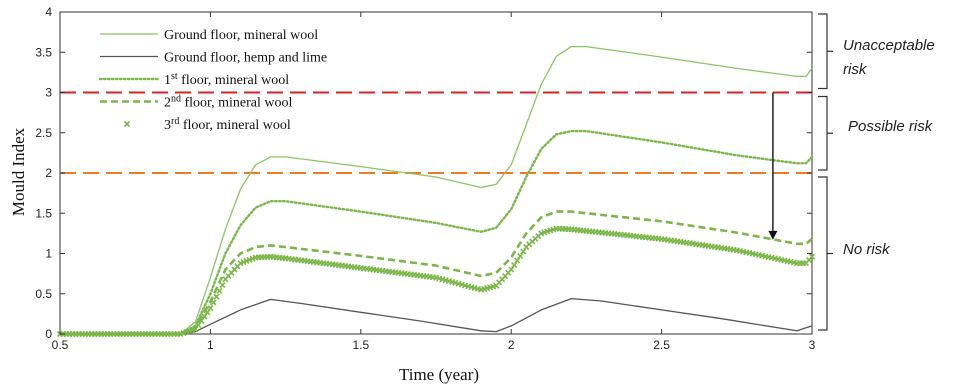  I want to click on arrow-head, so click(773, 235).